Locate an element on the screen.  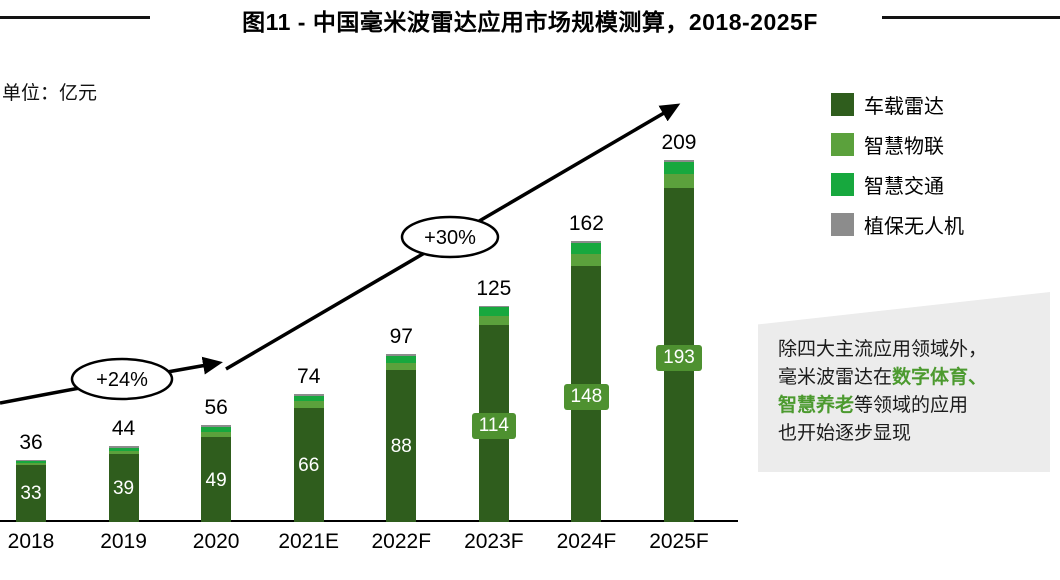
x-axis-line is located at coordinates (369, 521).